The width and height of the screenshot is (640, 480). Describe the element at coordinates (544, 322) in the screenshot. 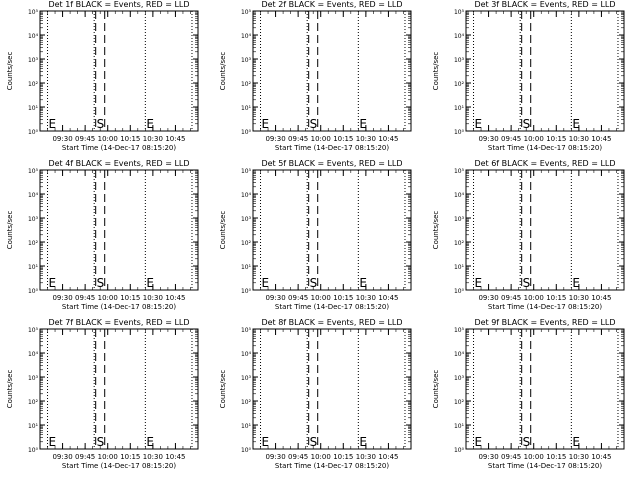

I see `plot-title: Det 9f BLACK = Events, RED = LLD` at that location.